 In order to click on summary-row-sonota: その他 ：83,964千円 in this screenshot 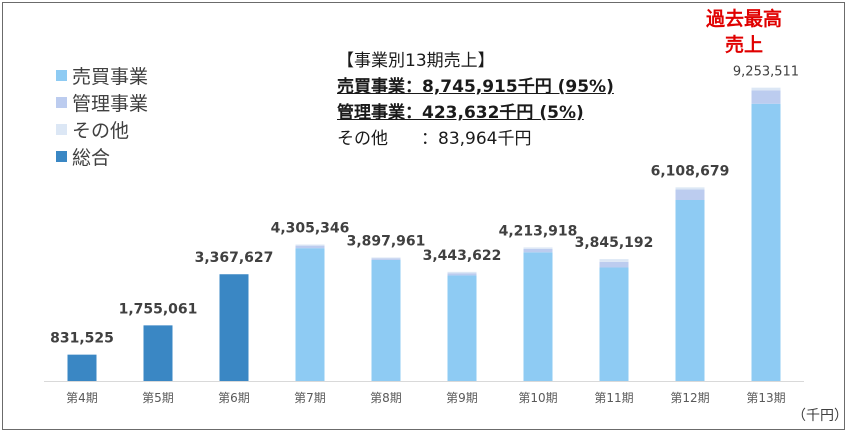, I will do `click(475, 139)`.